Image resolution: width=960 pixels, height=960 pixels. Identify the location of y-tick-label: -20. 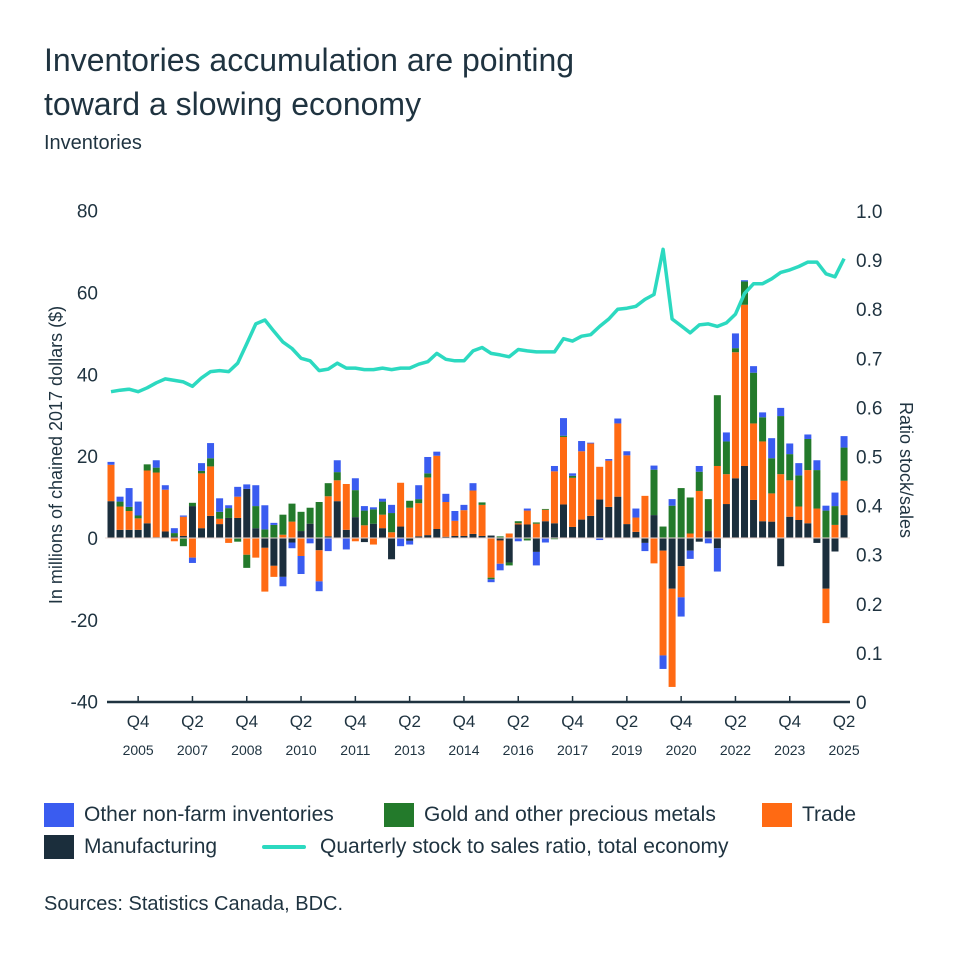
(84, 621).